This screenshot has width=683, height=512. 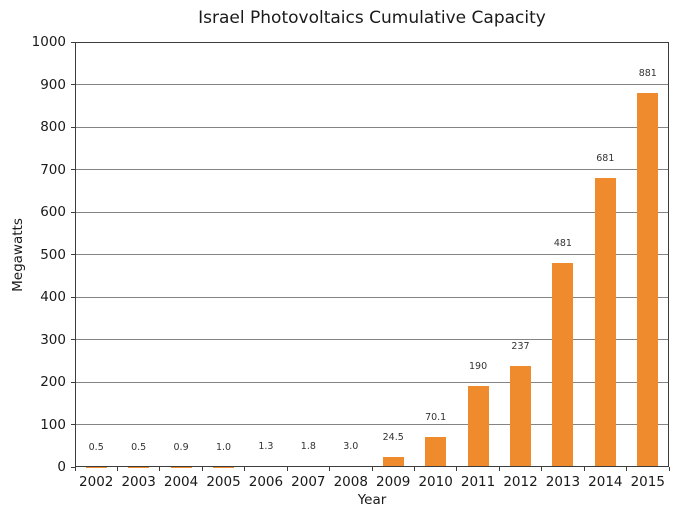 What do you see at coordinates (96, 482) in the screenshot?
I see `x-tick-label-2002: 2002` at bounding box center [96, 482].